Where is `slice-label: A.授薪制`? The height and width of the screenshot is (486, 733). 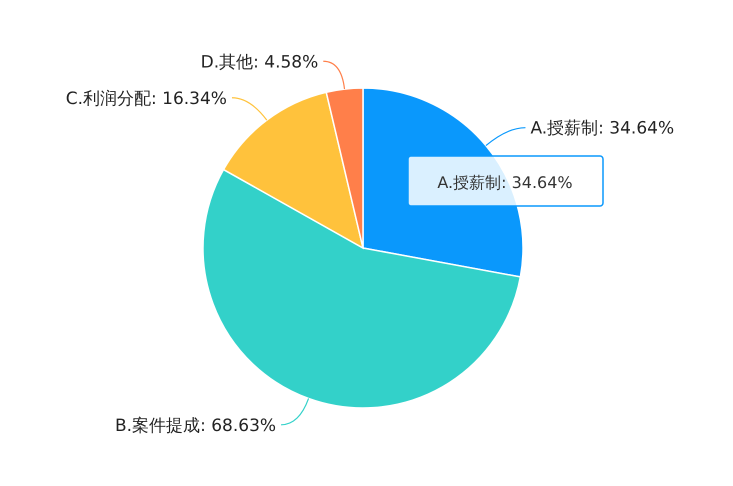
slice-label: A.授薪制 is located at coordinates (564, 128).